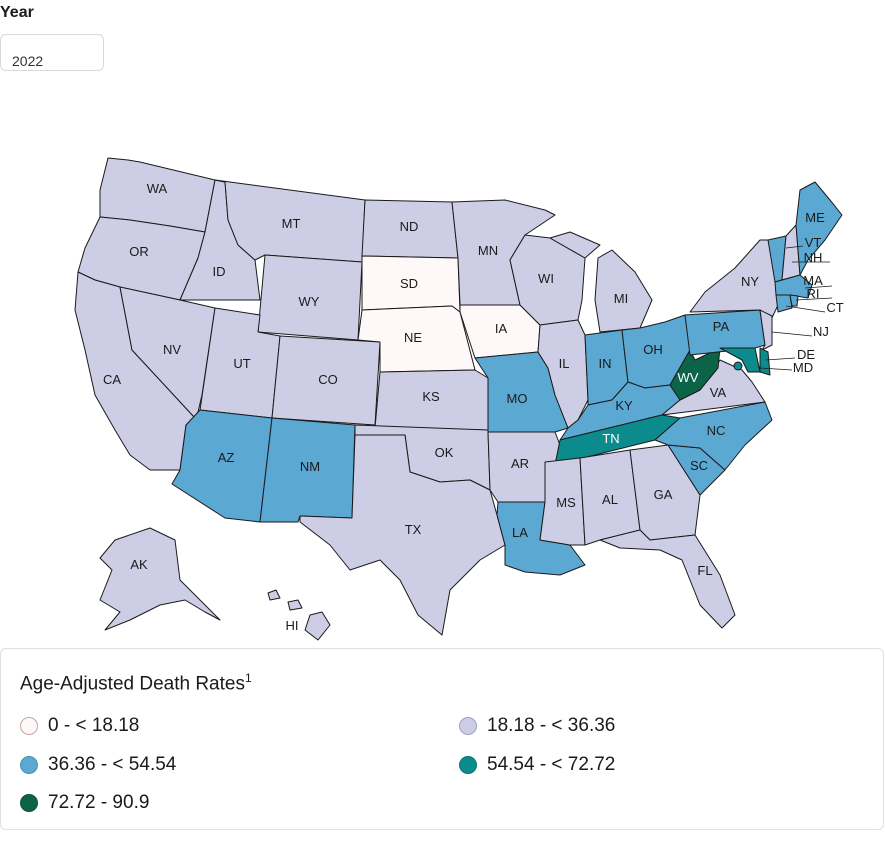 This screenshot has height=848, width=885. What do you see at coordinates (750, 281) in the screenshot?
I see `state-label-ny: NY` at bounding box center [750, 281].